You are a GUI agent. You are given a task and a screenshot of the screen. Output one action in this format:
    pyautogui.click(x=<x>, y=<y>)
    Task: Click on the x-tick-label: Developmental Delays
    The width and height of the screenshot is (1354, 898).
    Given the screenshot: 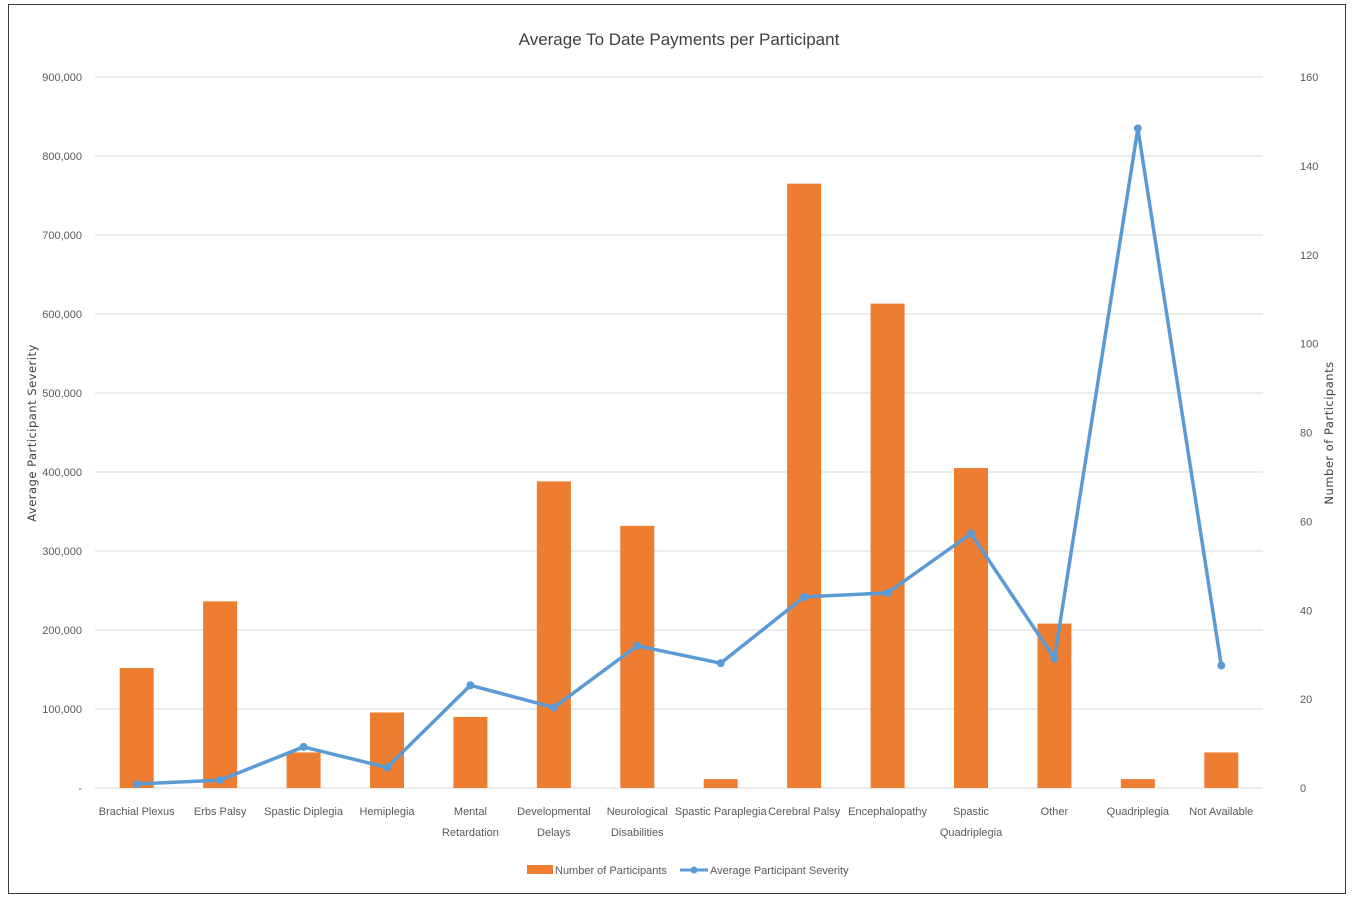 What is the action you would take?
    pyautogui.click(x=553, y=822)
    